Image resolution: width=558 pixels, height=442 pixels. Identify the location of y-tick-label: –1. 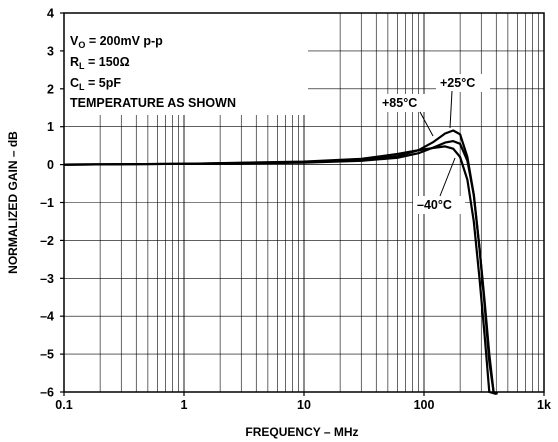
(47, 203).